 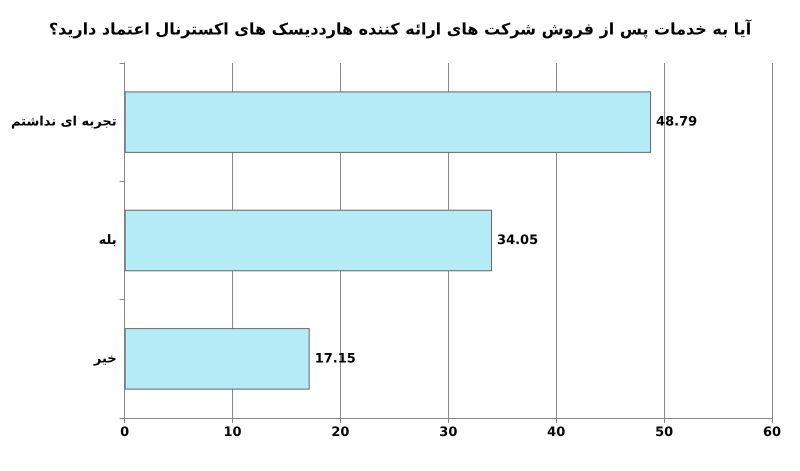 I want to click on data-label: 17.15, so click(x=335, y=358).